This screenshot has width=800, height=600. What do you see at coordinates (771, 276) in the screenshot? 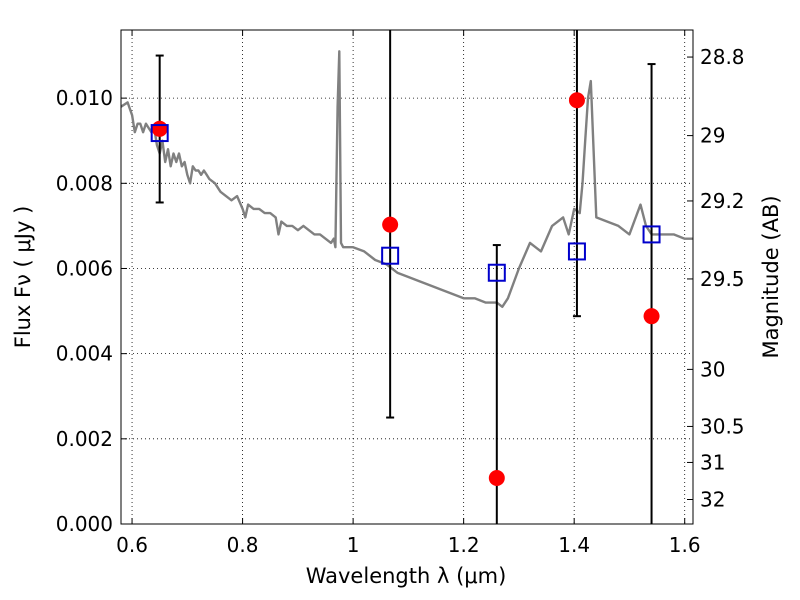
I see `y2-axis-label: Magnitude (AB)` at bounding box center [771, 276].